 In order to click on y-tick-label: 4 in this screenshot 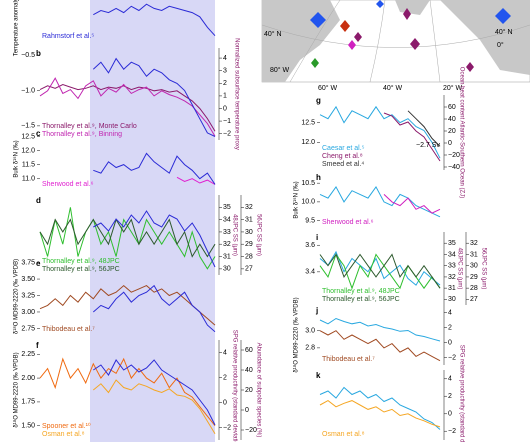, I will do `click(225, 58)`.